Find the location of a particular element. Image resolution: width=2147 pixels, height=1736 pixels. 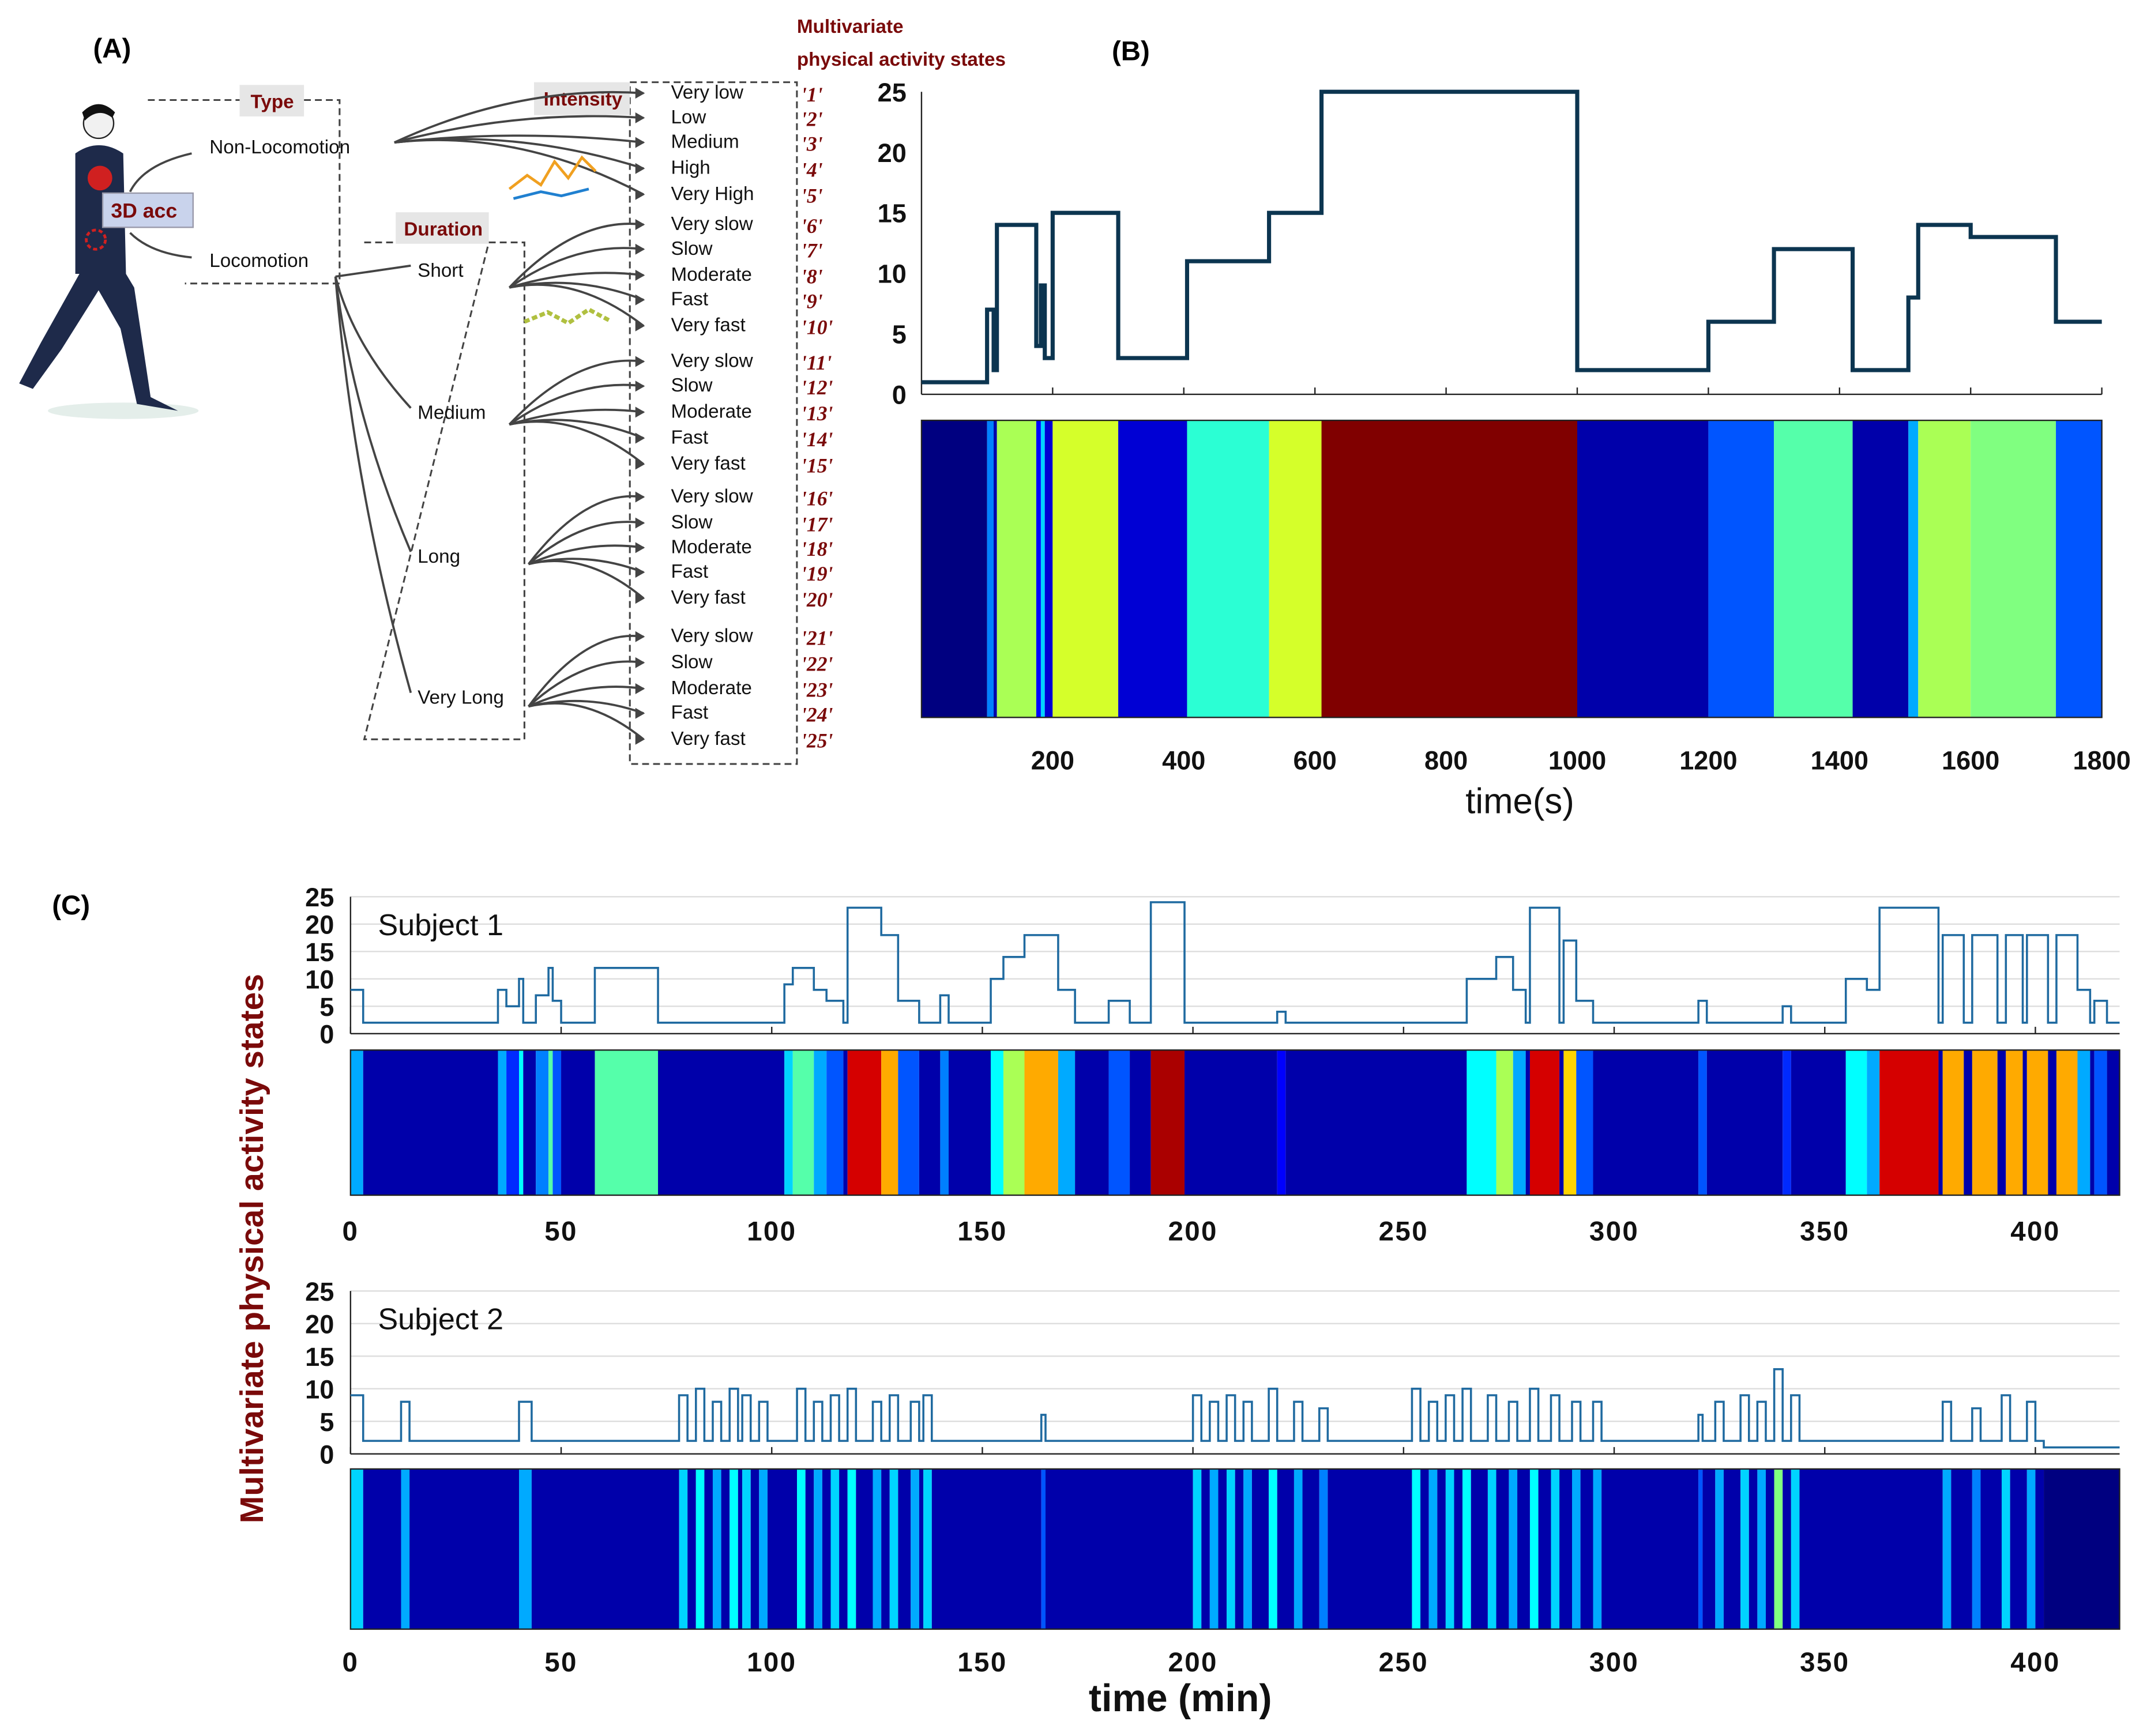

sensor-label: 3D acc is located at coordinates (144, 211).